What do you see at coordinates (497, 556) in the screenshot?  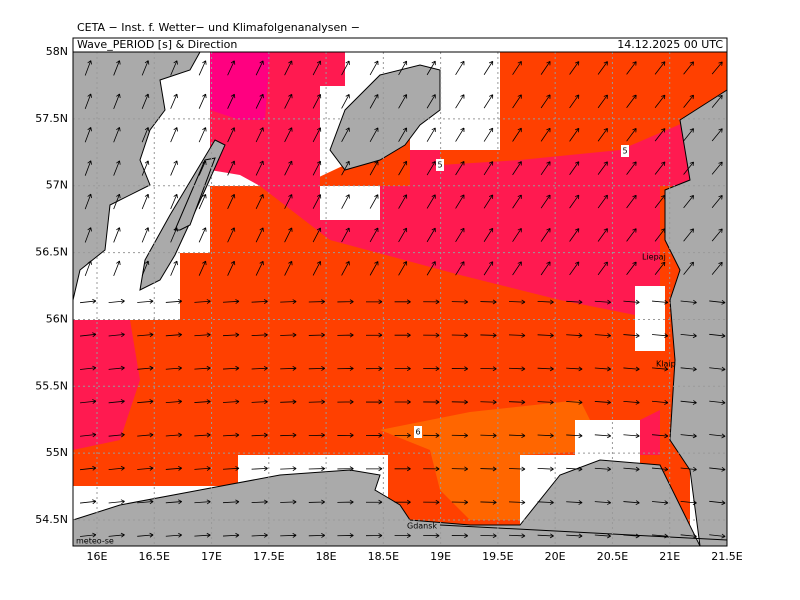 I see `lon-label: 19.5E` at bounding box center [497, 556].